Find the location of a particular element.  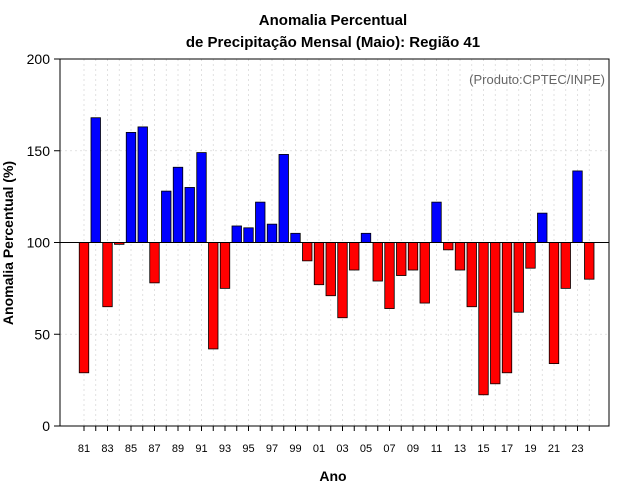

x-tick-label: 93 is located at coordinates (225, 449).